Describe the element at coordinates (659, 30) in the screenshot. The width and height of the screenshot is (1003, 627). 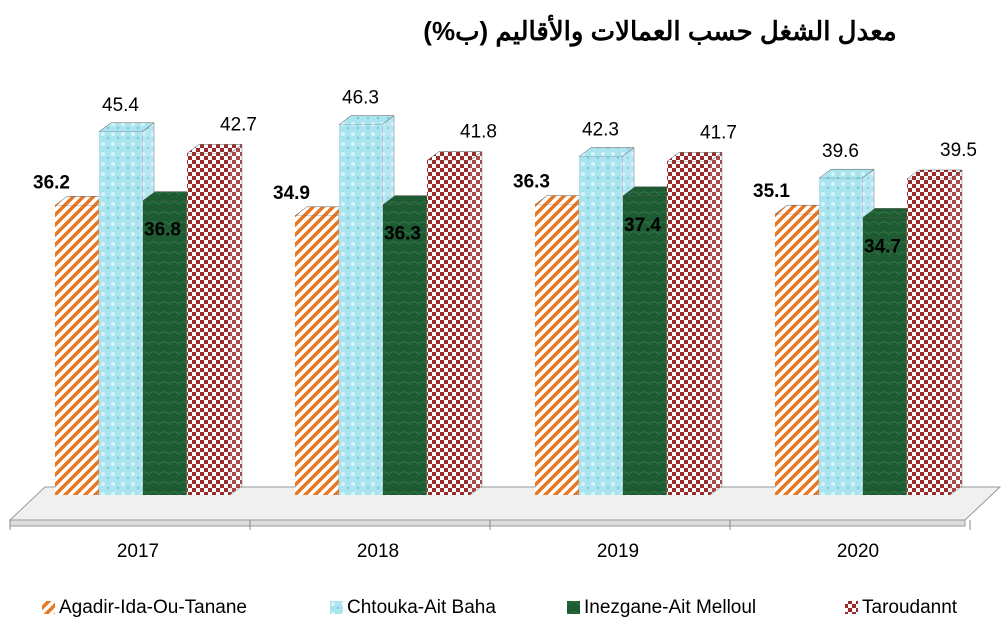
I see `chart-title: معدل الشغل حسب العمالات والأقاليم (ب%)` at that location.